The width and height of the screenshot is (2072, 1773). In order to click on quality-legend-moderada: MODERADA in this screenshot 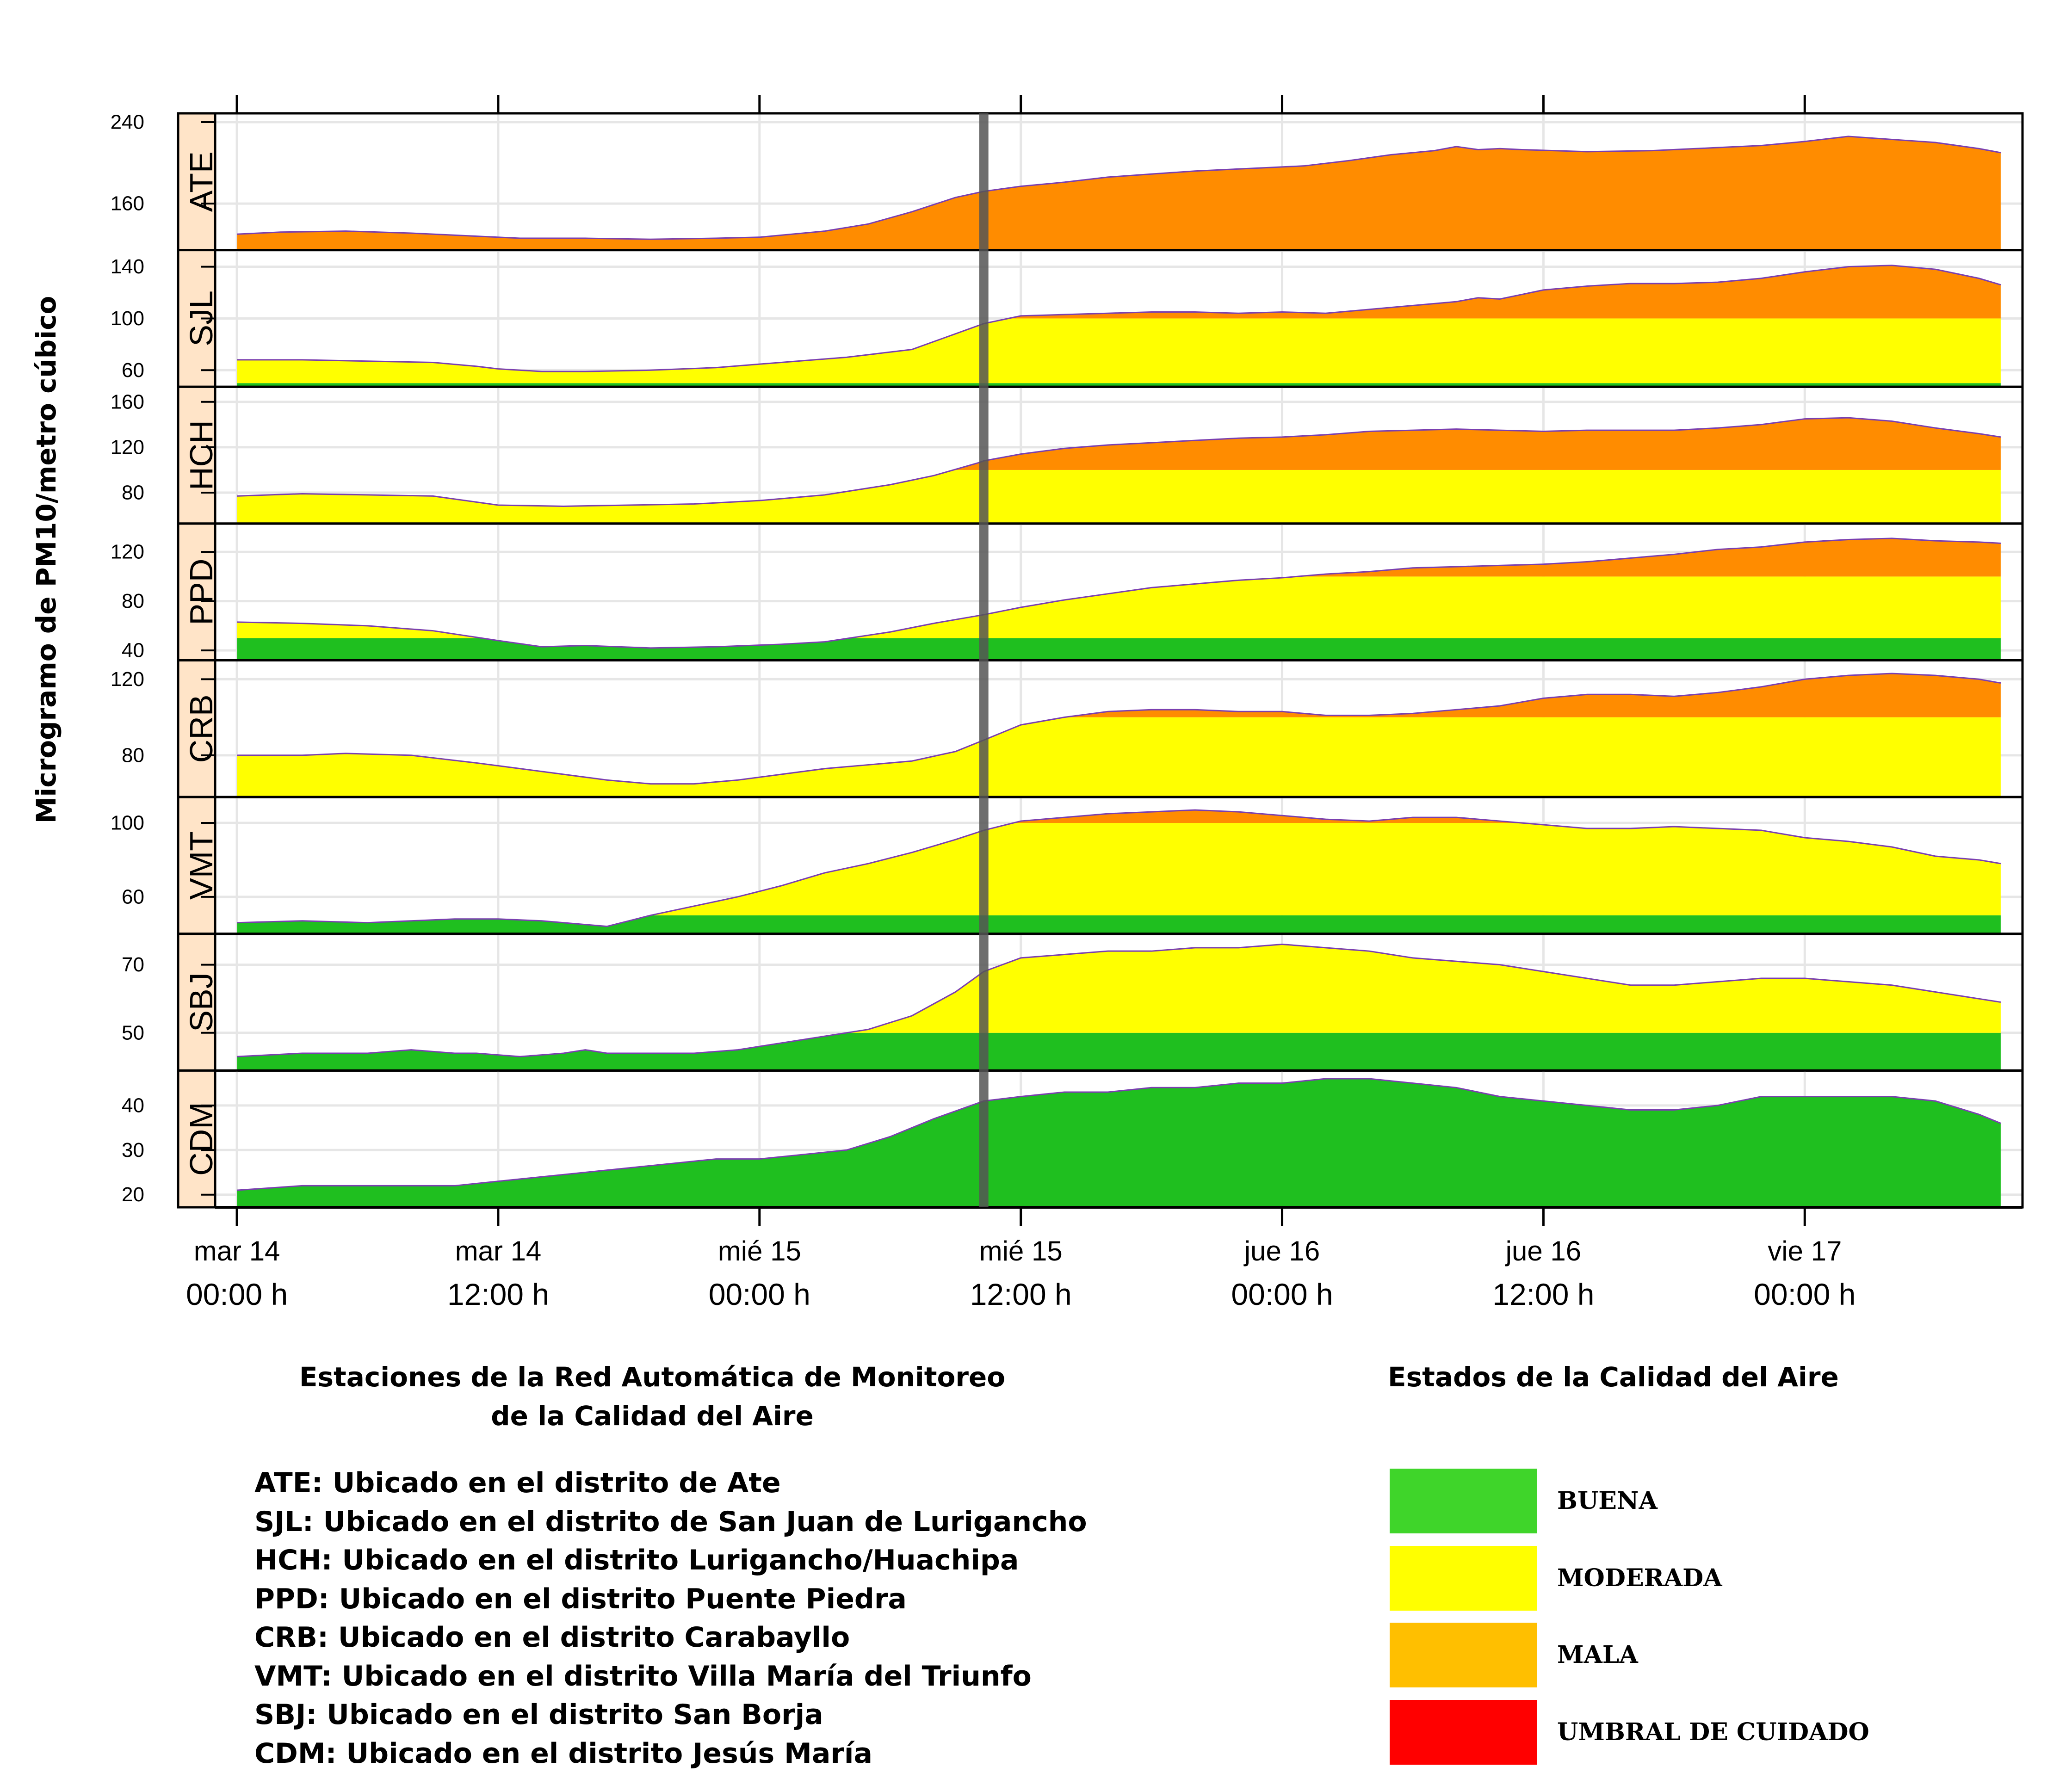, I will do `click(1644, 1578)`.